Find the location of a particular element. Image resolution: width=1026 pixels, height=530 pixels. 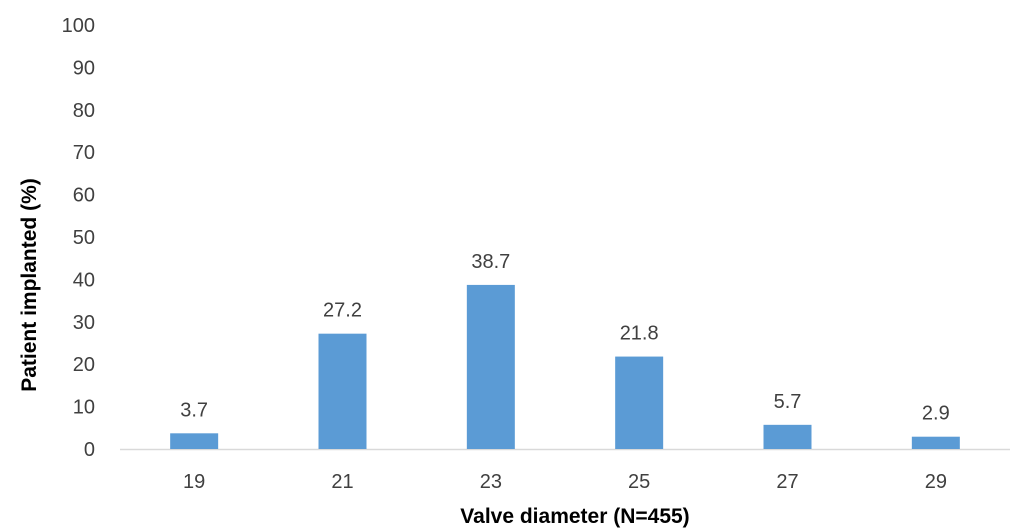

data-label-27: 5.7 is located at coordinates (788, 402).